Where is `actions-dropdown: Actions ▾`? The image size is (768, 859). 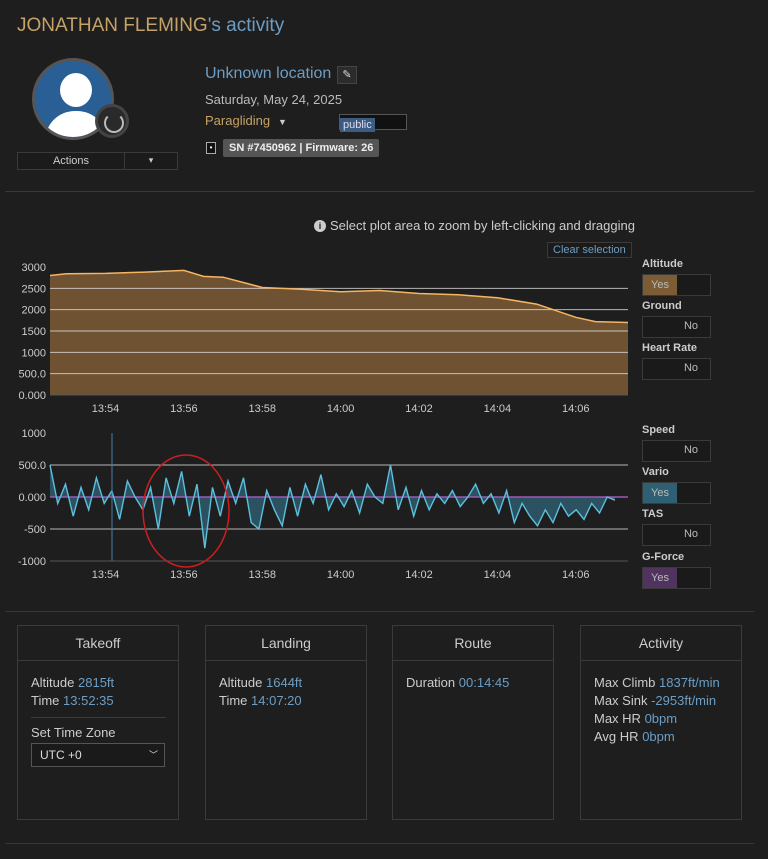
actions-dropdown: Actions ▾ is located at coordinates (97, 161).